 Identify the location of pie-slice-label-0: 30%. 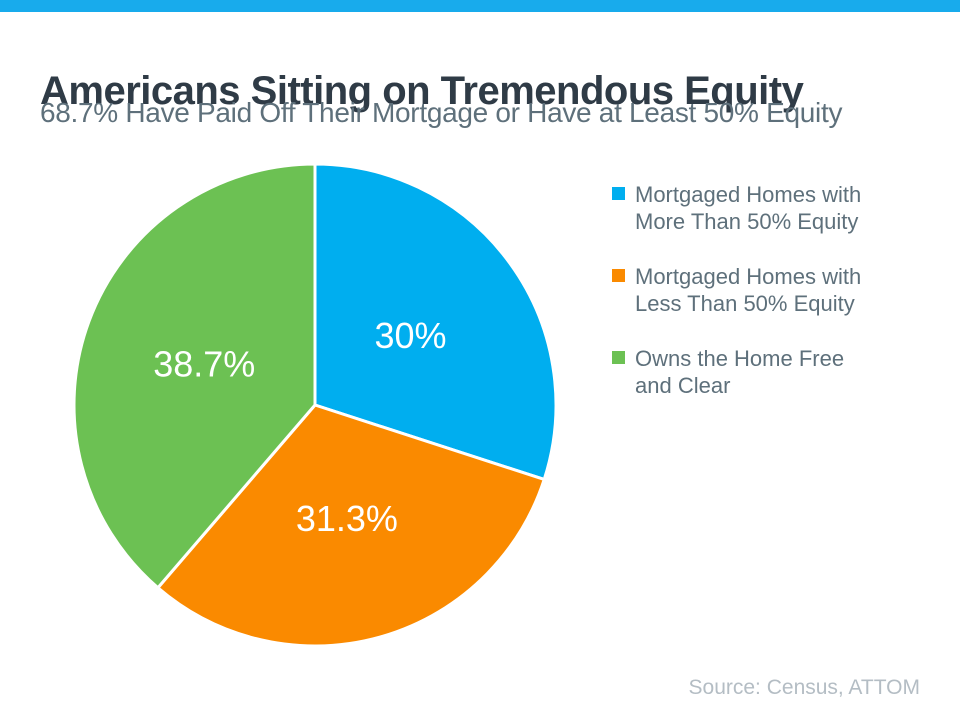
(411, 335).